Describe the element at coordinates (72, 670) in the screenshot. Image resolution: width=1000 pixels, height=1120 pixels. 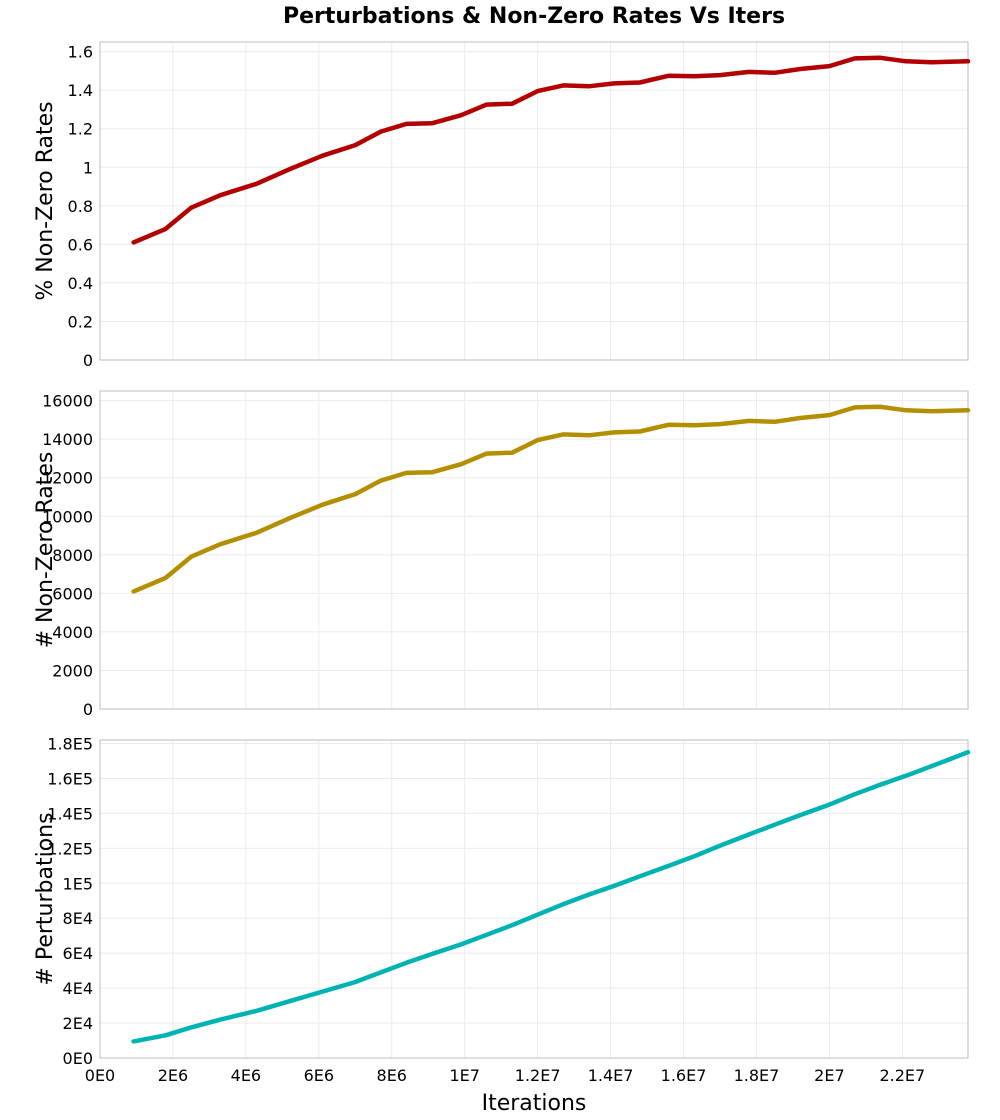
I see `y-tick-label: 2000` at that location.